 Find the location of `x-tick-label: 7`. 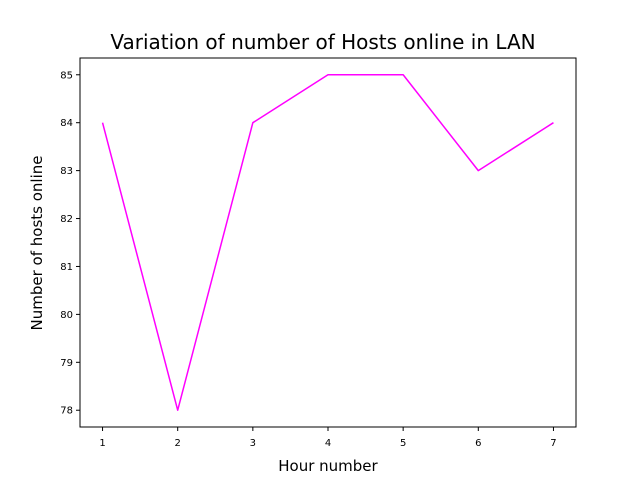

x-tick-label: 7 is located at coordinates (553, 443).